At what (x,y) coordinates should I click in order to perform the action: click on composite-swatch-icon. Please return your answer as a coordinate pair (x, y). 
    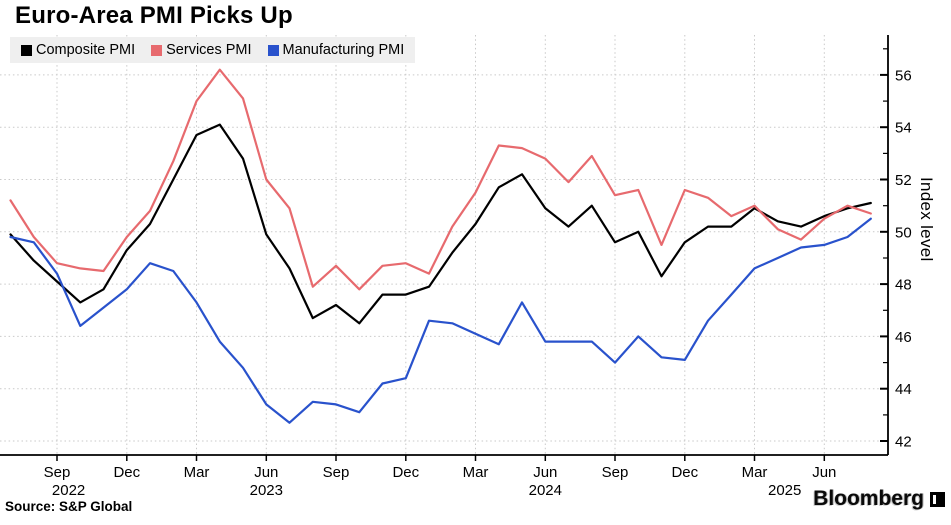
    Looking at the image, I should click on (26, 50).